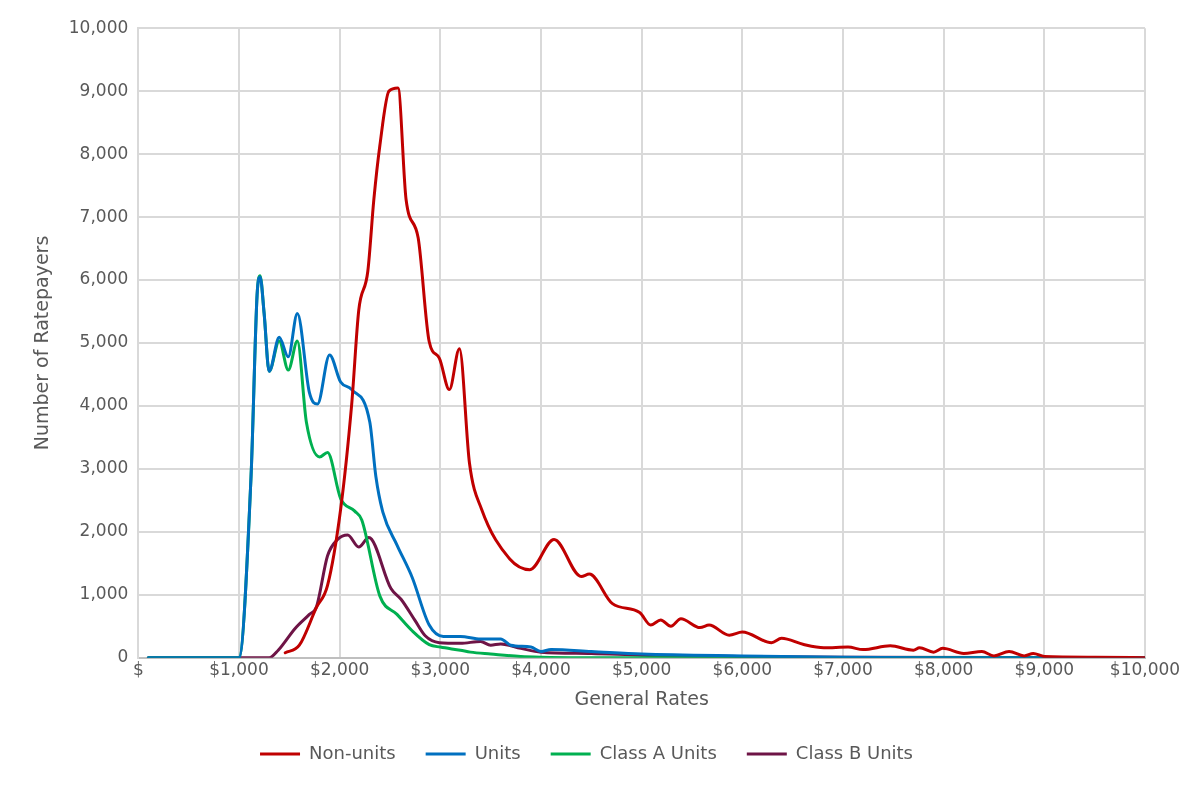 This screenshot has width=1193, height=791. Describe the element at coordinates (104, 89) in the screenshot. I see `y-tick-label: 9,000` at that location.